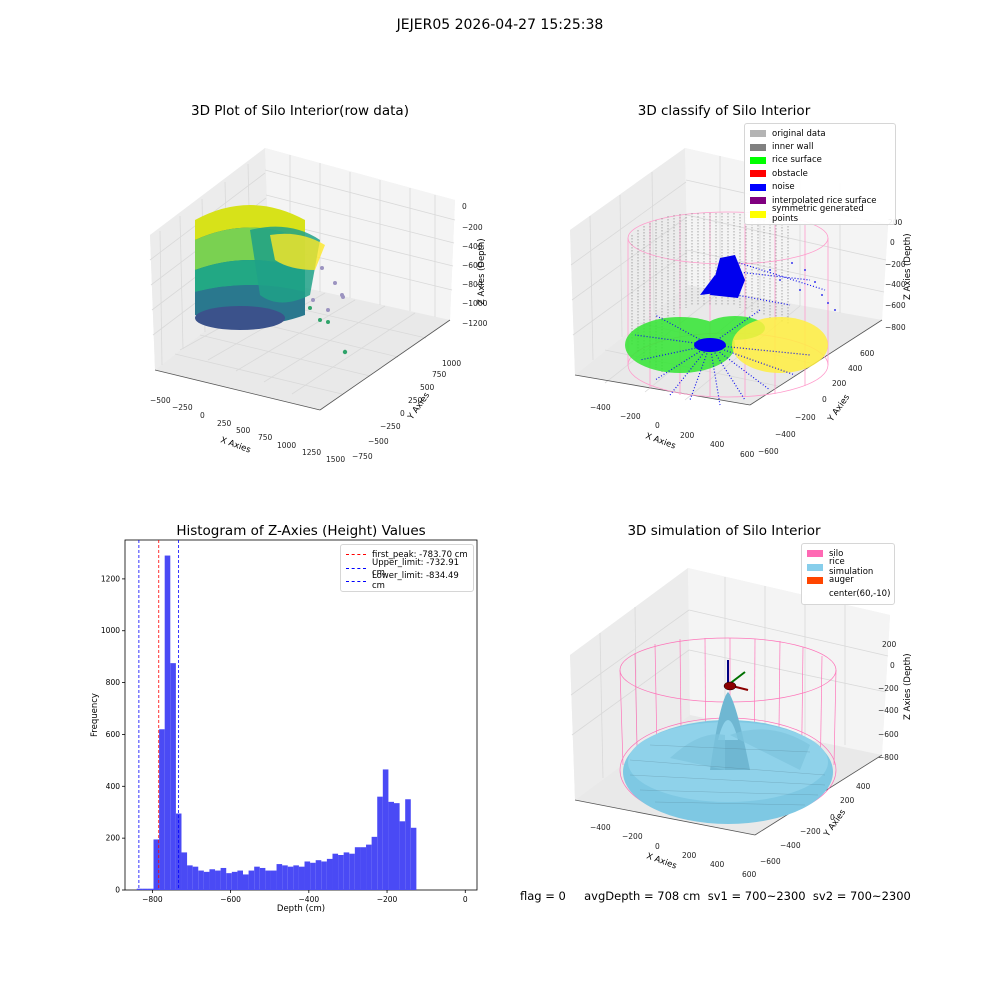 Image resolution: width=1000 pixels, height=1000 pixels. I want to click on raw-z-tick: −1000, so click(475, 303).